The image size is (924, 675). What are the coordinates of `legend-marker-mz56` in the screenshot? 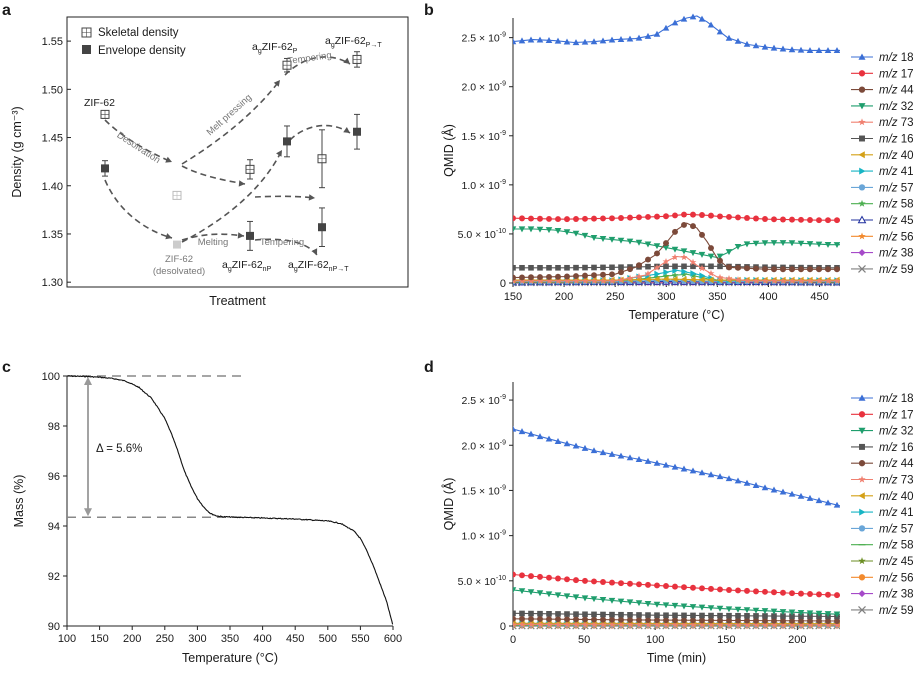 It's located at (862, 577).